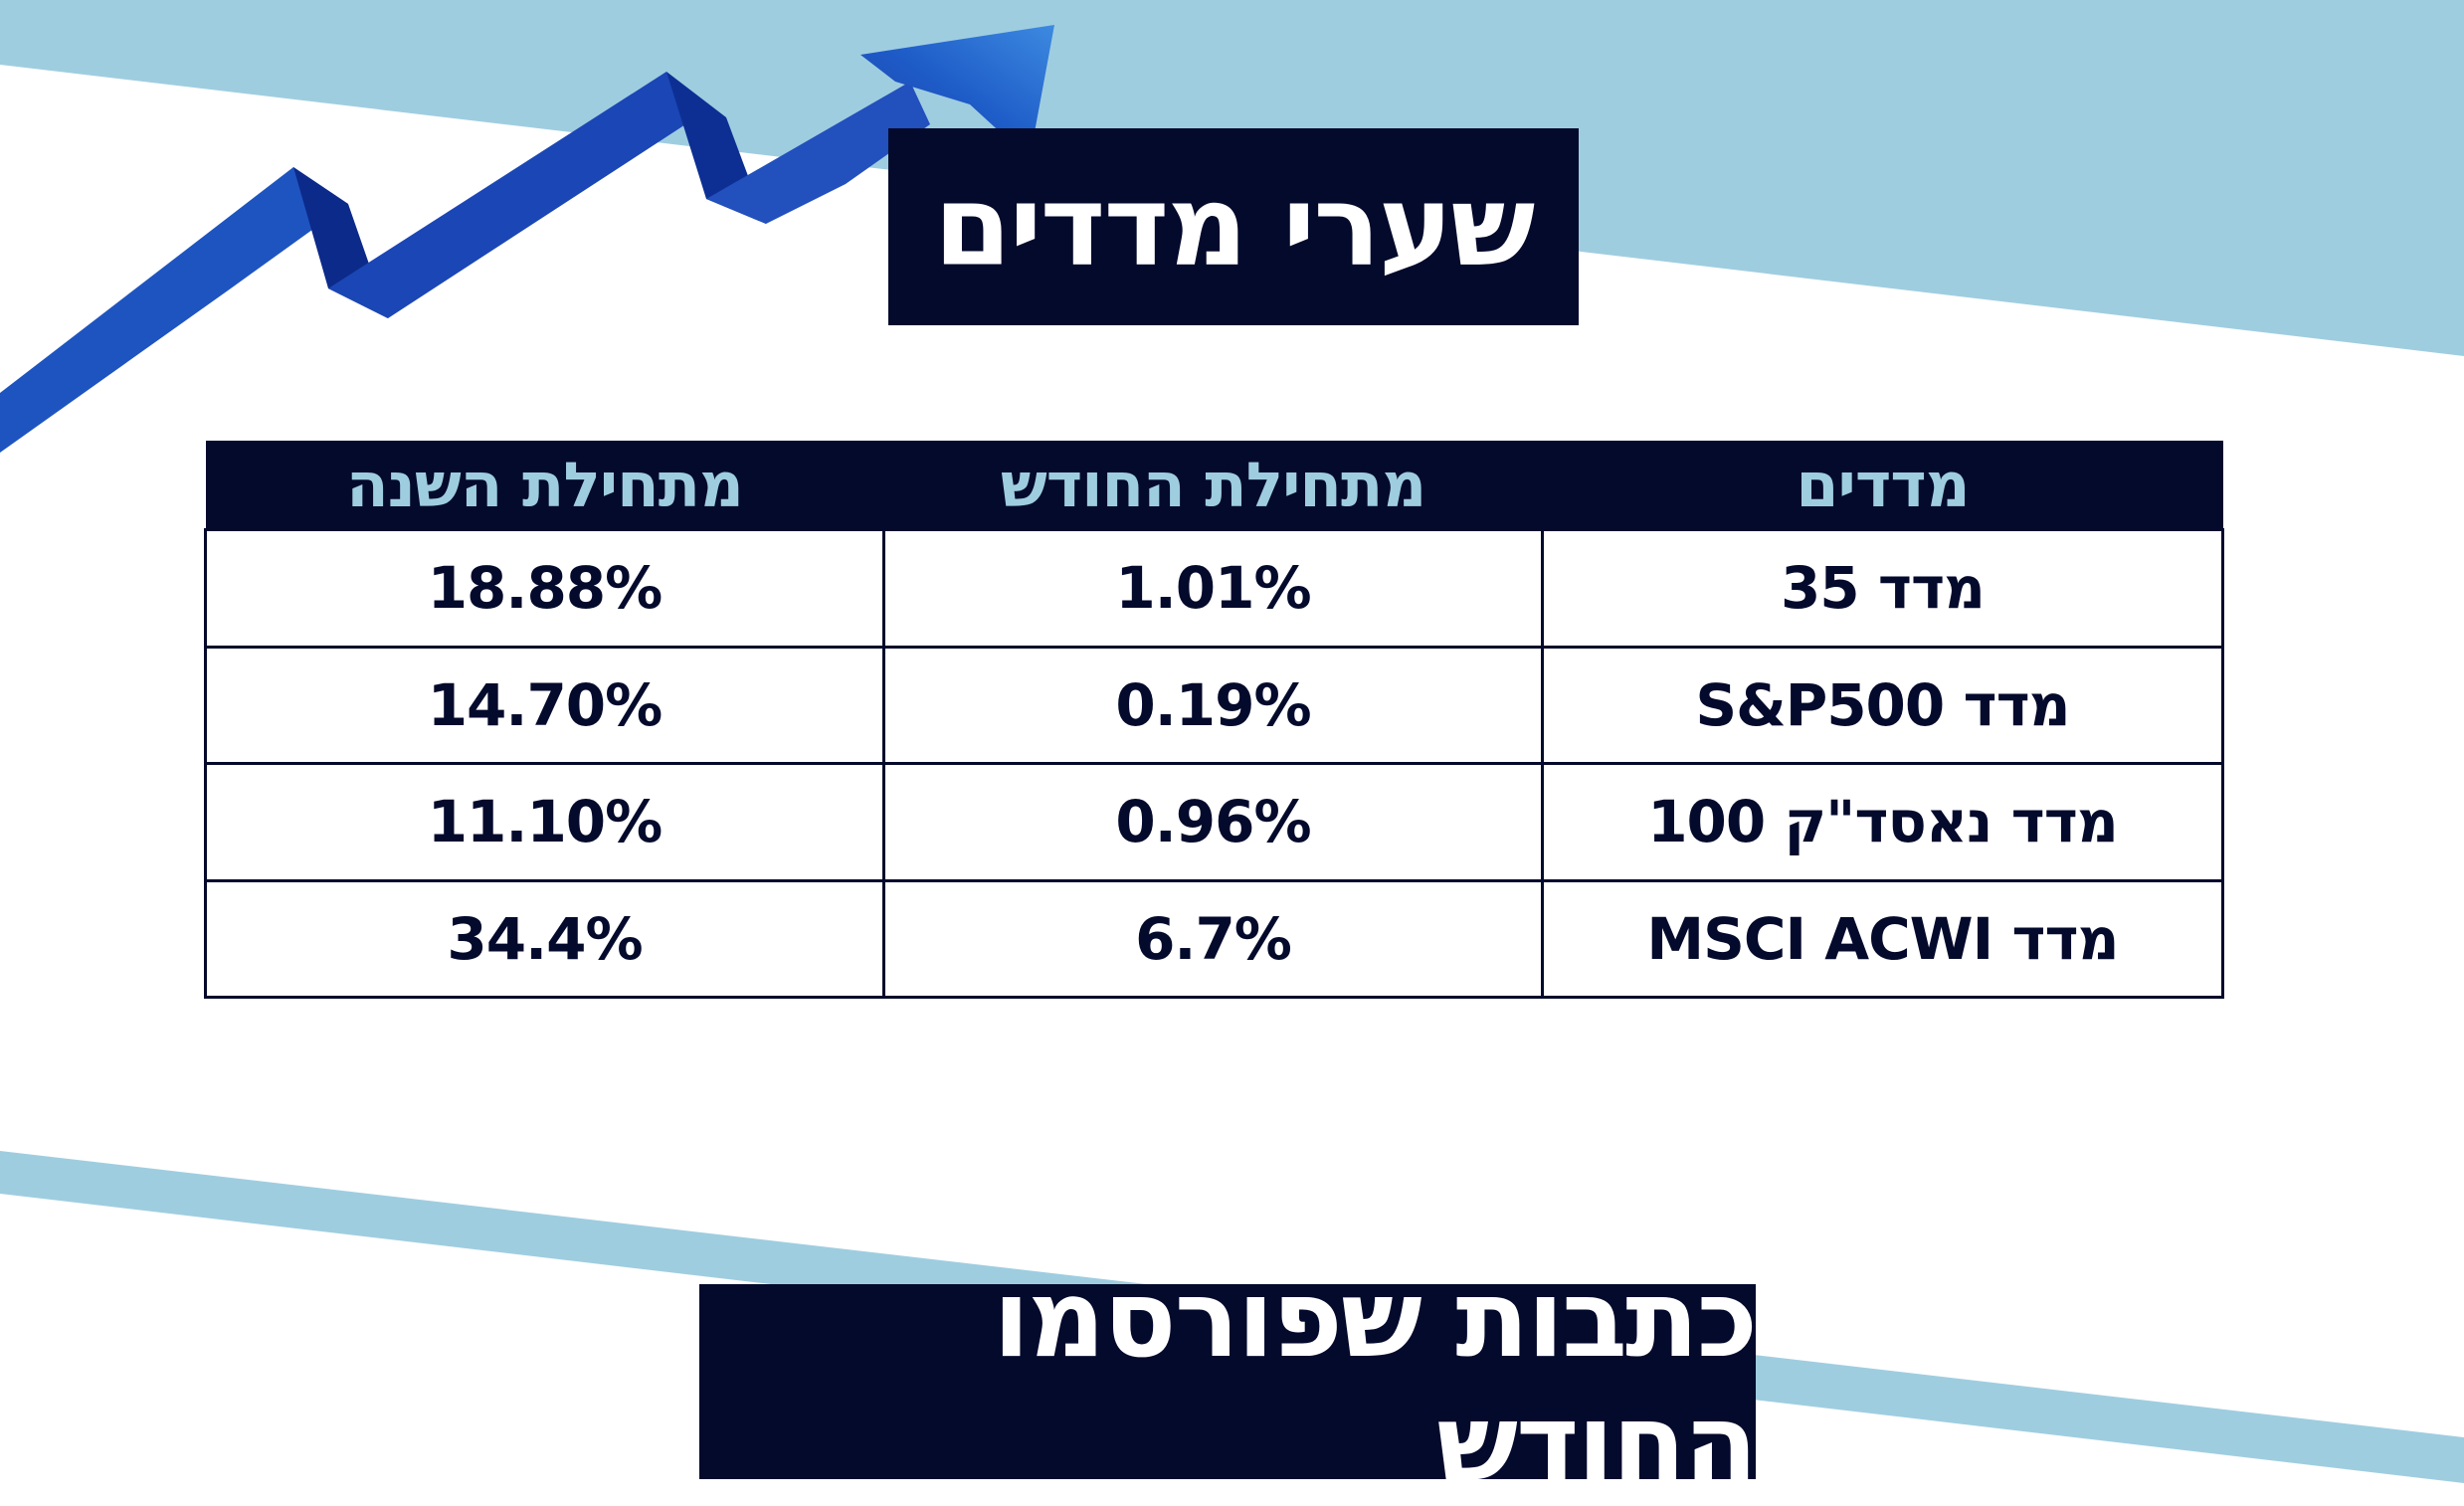 The height and width of the screenshot is (1506, 2464). I want to click on table-row: מדד 35 1.01% 18.88%, so click(1214, 588).